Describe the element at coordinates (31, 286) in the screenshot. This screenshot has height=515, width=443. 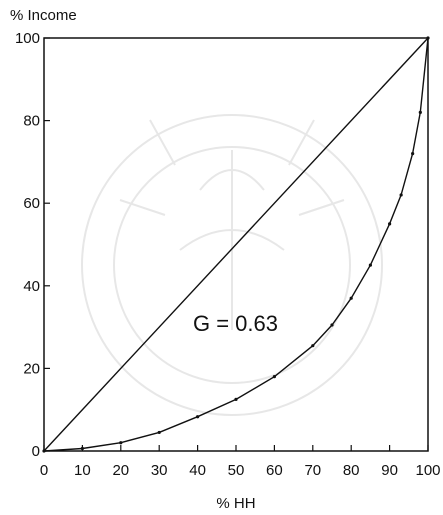
I see `y-tick-label: 40` at that location.